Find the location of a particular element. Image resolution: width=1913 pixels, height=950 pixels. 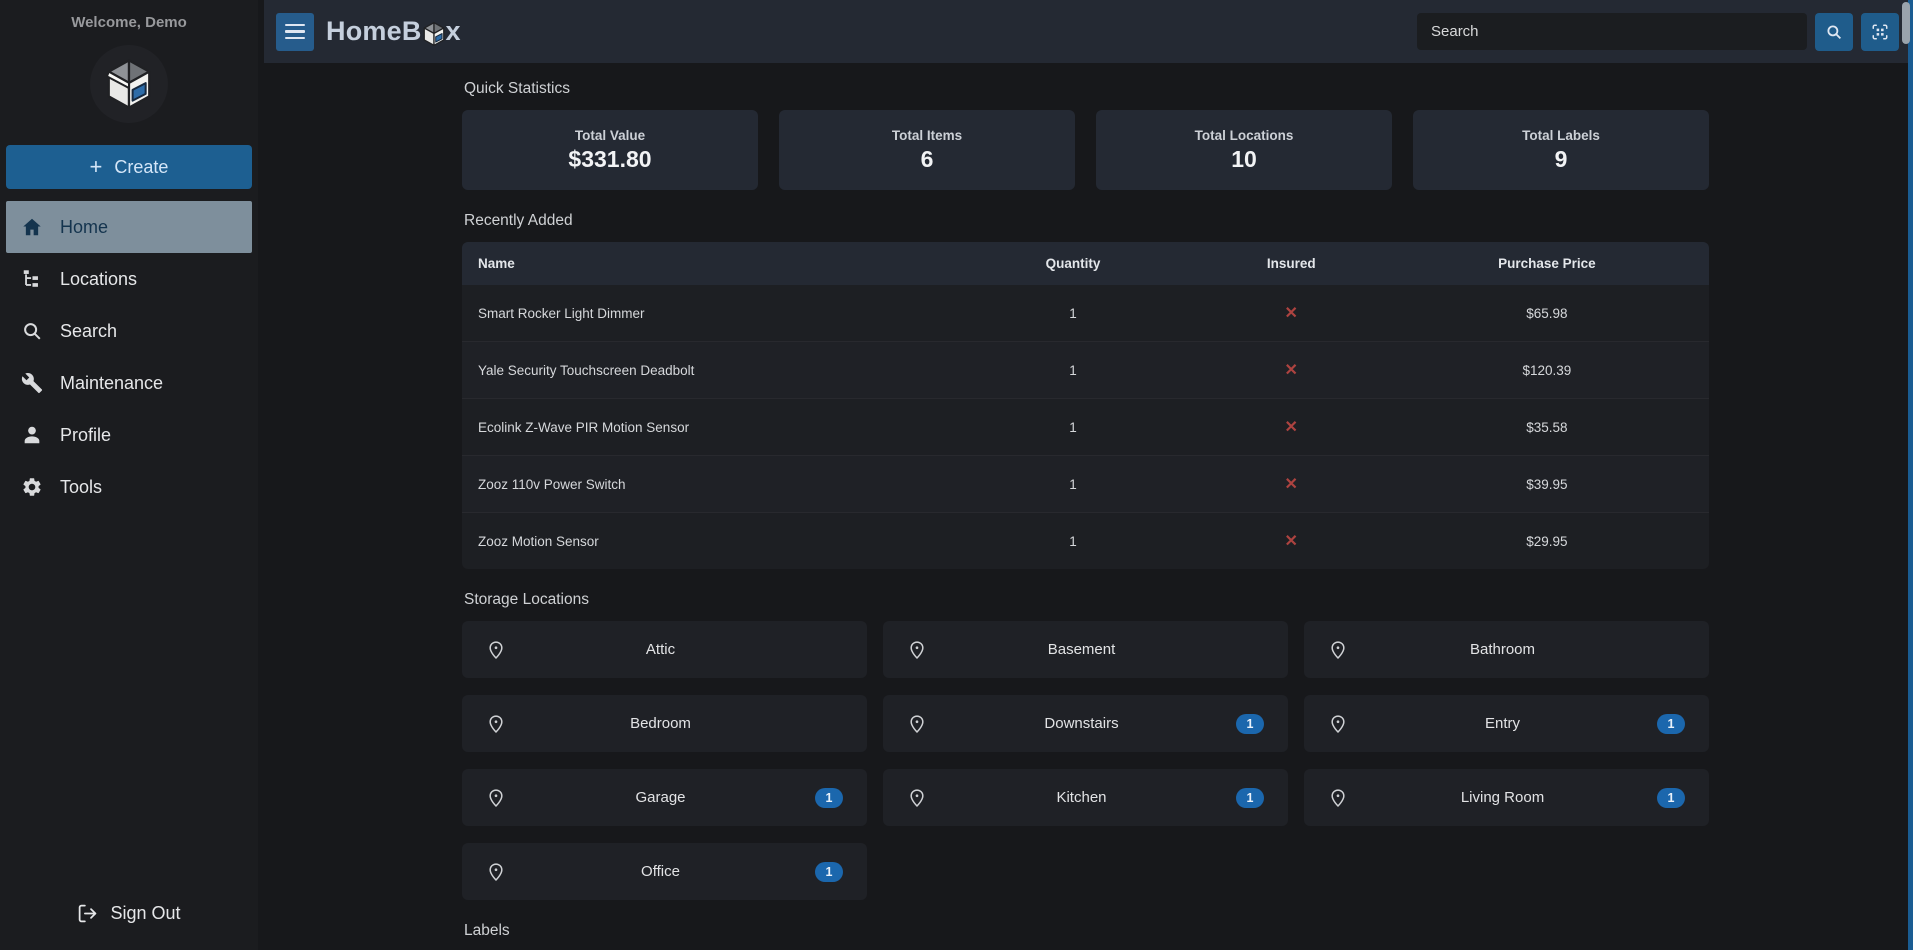

logout-icon is located at coordinates (87, 913).